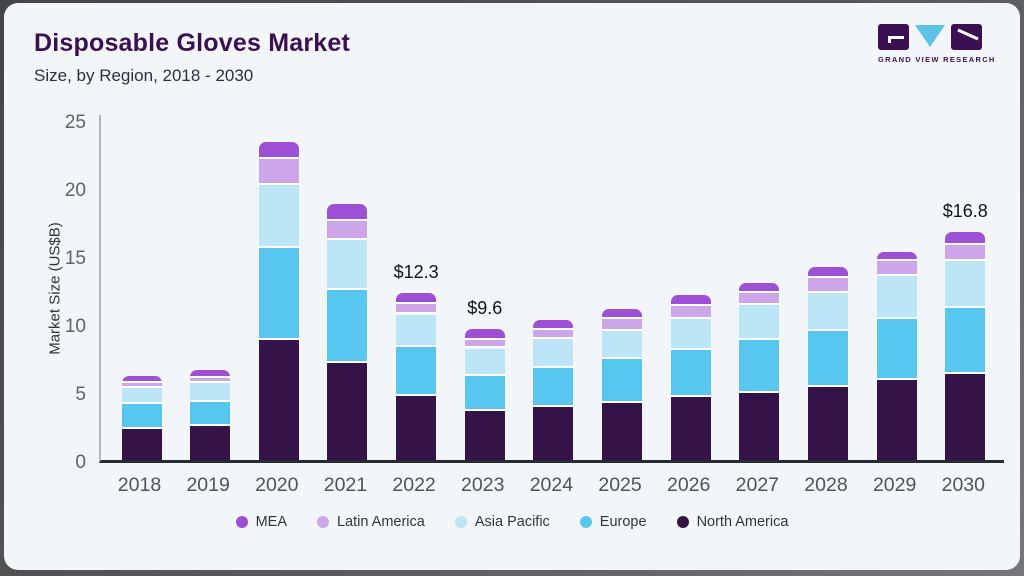  I want to click on x-tick-label-2028: 2028, so click(826, 485).